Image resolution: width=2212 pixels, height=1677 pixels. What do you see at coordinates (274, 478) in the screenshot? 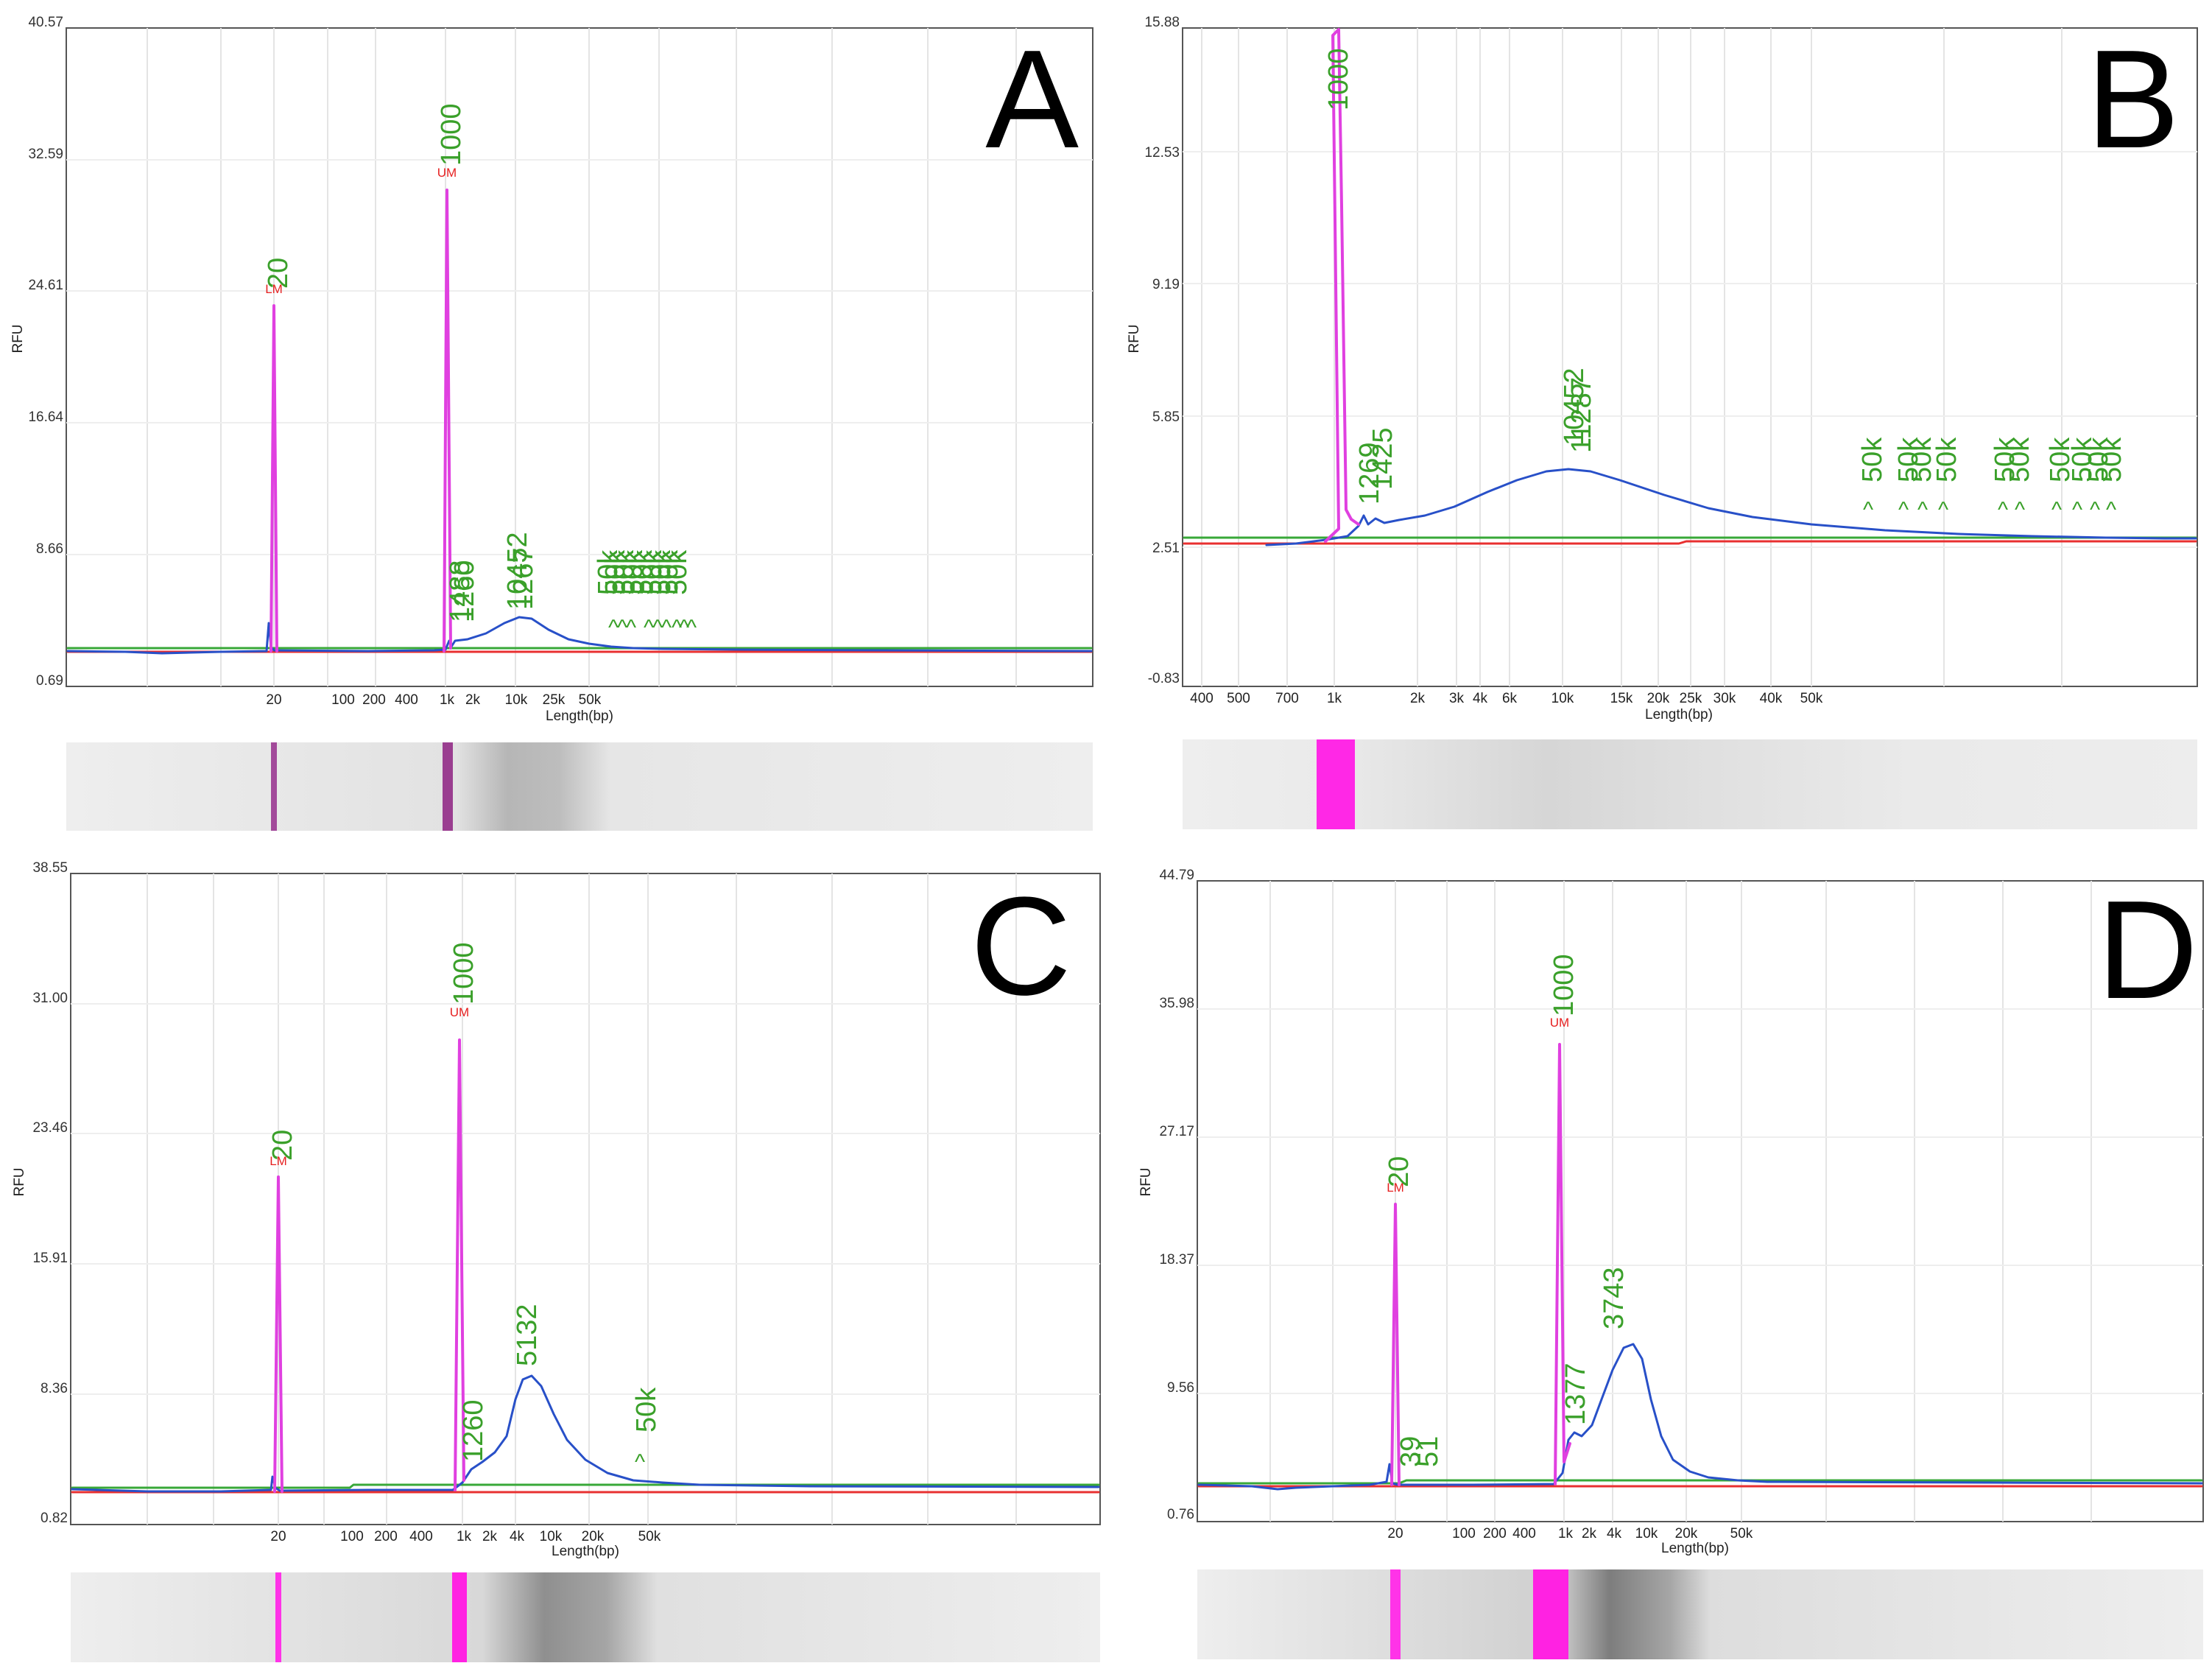
I see `panel-a-lower-marker-peak` at bounding box center [274, 478].